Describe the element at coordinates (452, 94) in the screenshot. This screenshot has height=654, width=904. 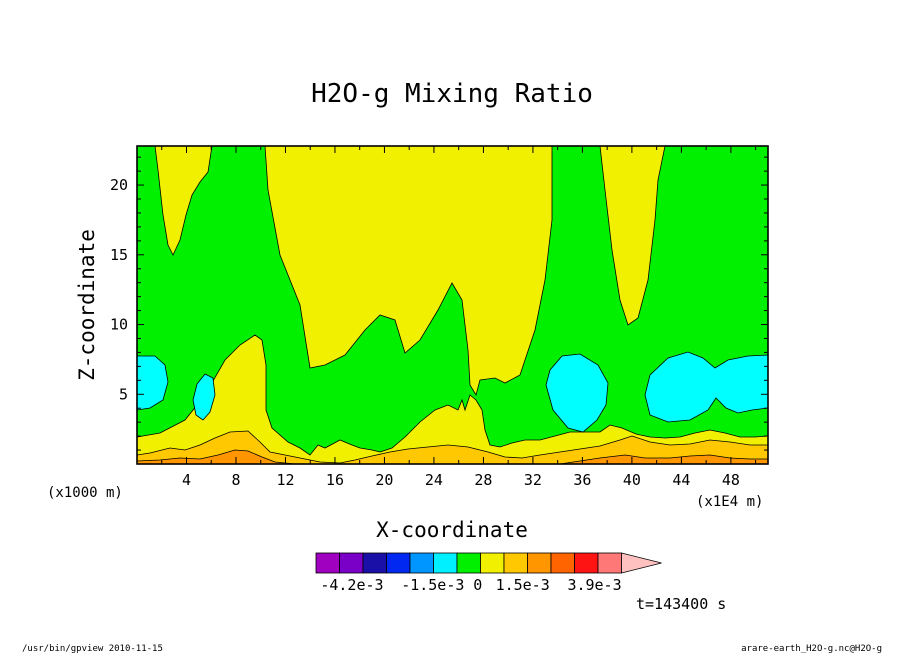
I see `chart-title: H2O-g Mixing Ratio` at that location.